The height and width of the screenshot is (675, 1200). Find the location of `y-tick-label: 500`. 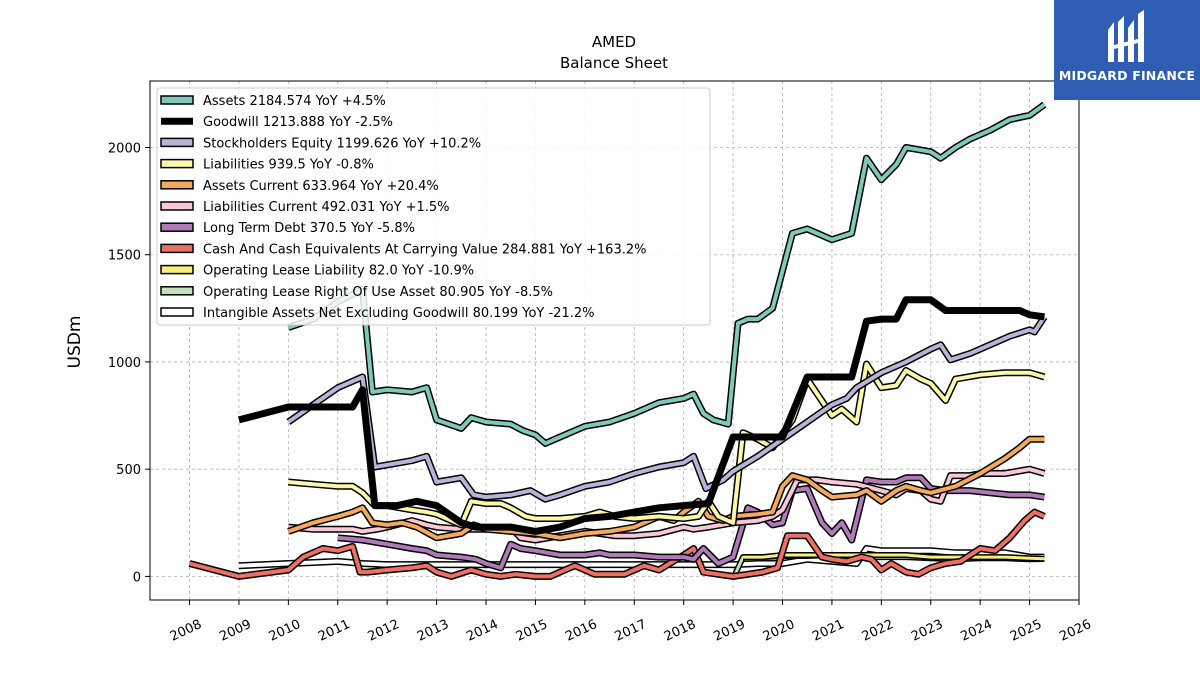

y-tick-label: 500 is located at coordinates (128, 470).